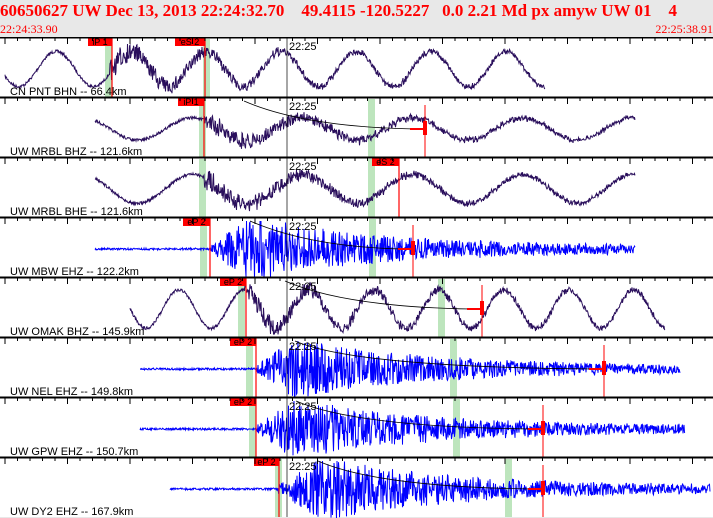  I want to click on station-label: UW DY2 EHZ -- 167.9km, so click(71, 512).